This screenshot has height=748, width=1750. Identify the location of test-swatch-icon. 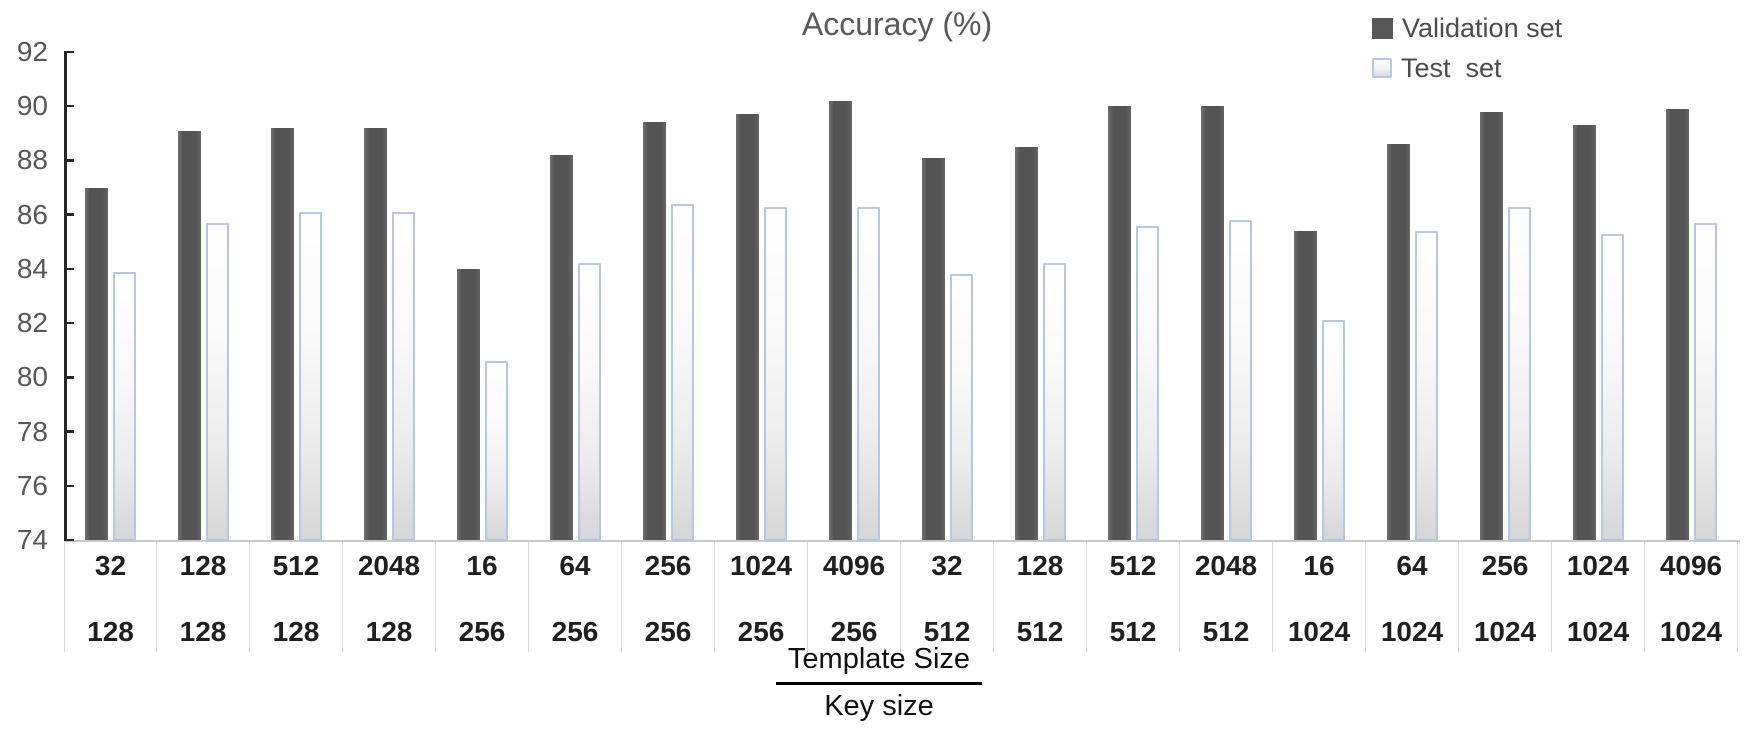
(1382, 68).